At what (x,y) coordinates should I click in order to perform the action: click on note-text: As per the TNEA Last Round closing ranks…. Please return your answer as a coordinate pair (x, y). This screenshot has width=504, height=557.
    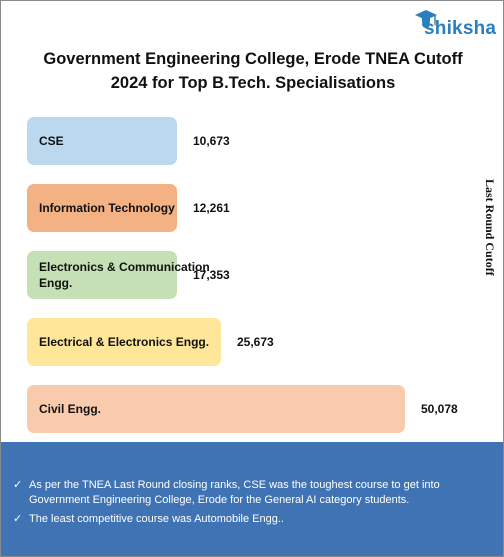
    Looking at the image, I should click on (234, 492).